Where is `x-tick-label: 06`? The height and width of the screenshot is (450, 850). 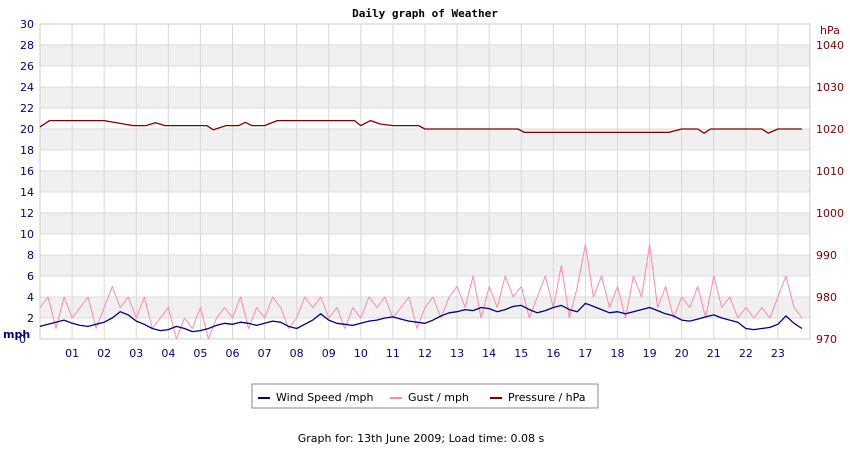
x-tick-label: 06 is located at coordinates (233, 353).